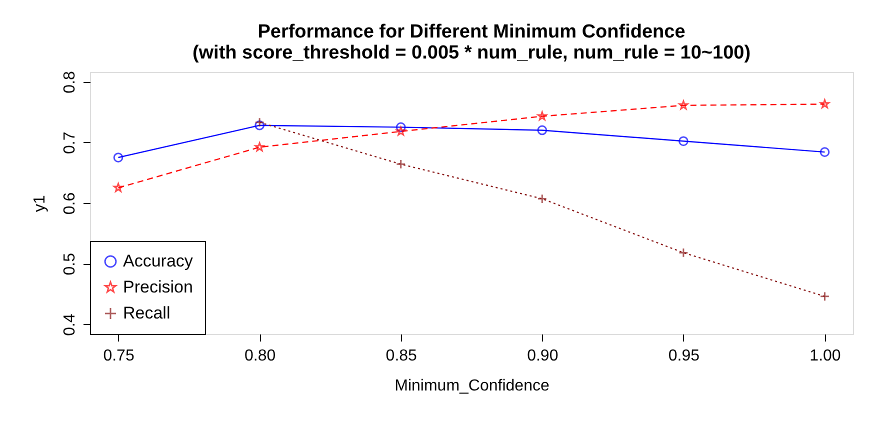  Describe the element at coordinates (471, 43) in the screenshot. I see `chart-title: Performance for Different Minimum Confidence (with score_threshold = 0.005 * num_rule, num_rule = 10~100)` at that location.